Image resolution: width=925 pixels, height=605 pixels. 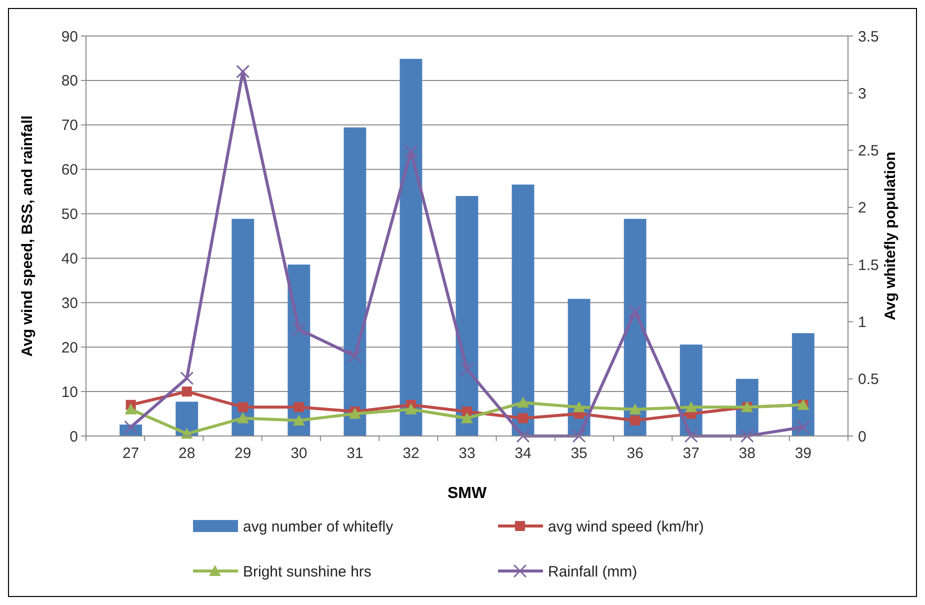 I want to click on y-tick-label: 20, so click(x=69, y=347).